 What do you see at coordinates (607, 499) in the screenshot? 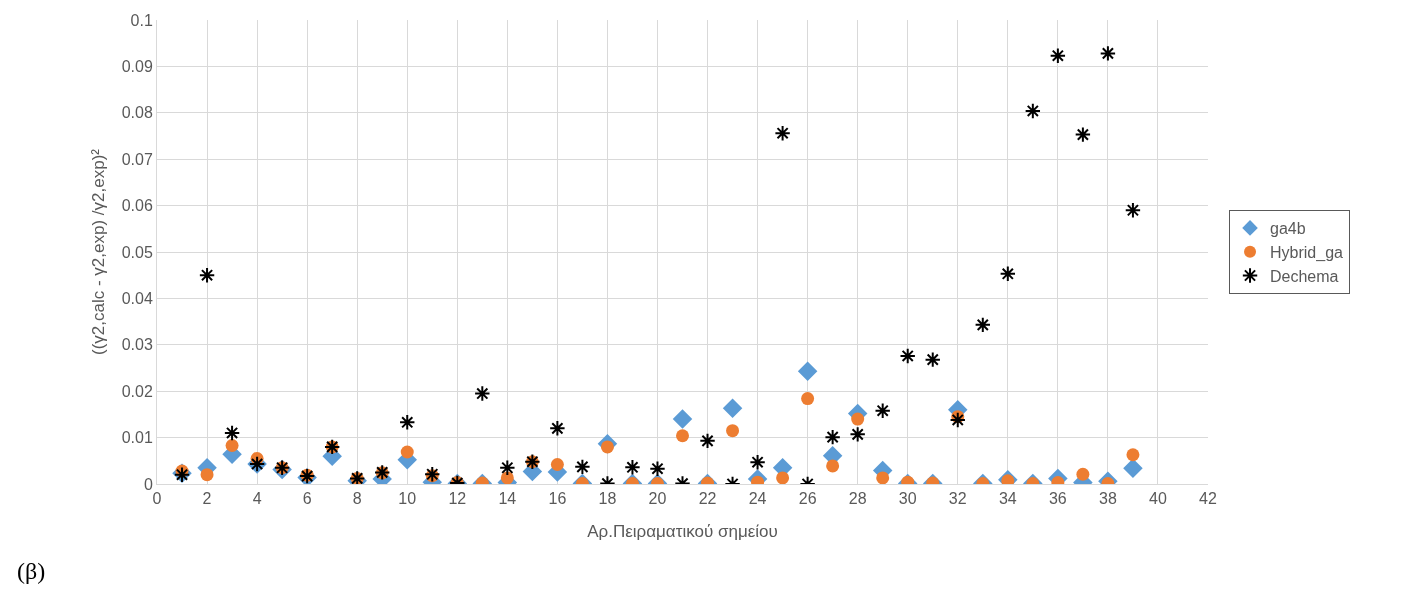
I see `x-tick-label: 18` at bounding box center [607, 499].